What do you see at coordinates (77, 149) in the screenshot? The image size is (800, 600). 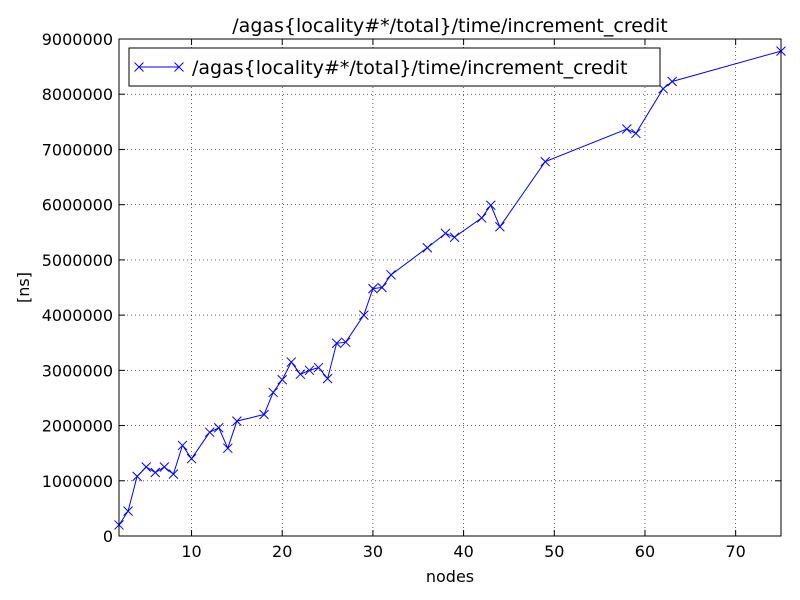 I see `y-tick-label: 7000000` at bounding box center [77, 149].